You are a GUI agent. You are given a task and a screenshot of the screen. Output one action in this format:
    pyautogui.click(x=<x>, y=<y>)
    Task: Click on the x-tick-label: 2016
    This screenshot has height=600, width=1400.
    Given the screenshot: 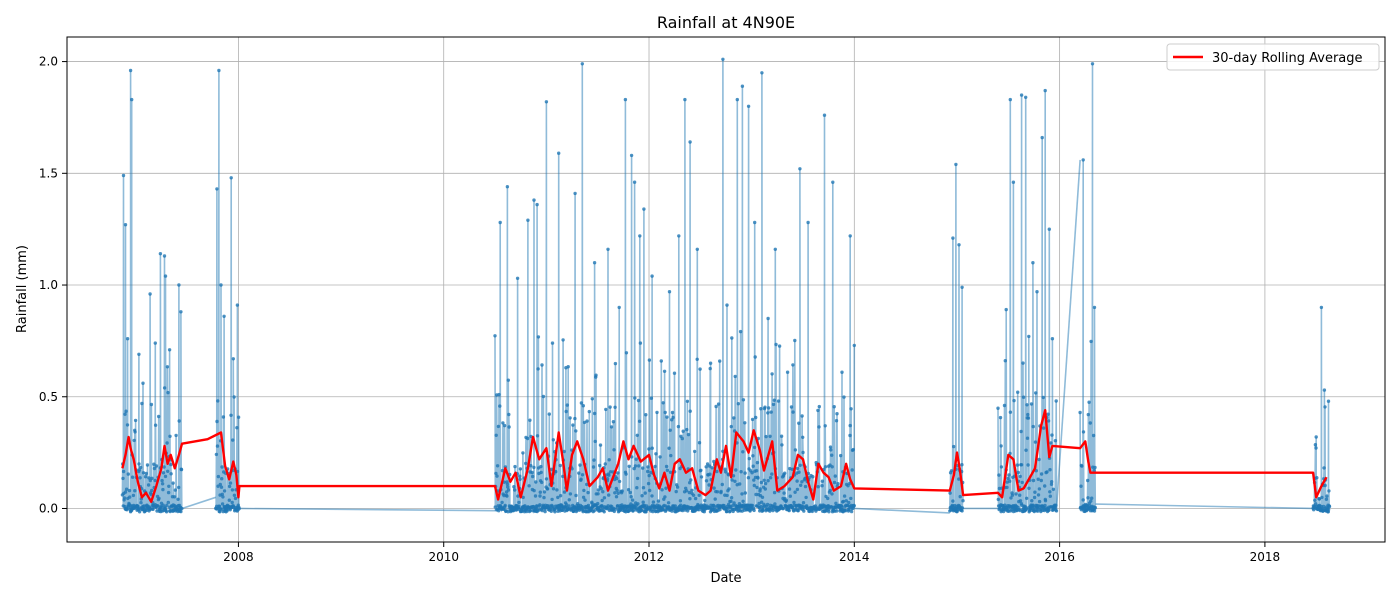 What is the action you would take?
    pyautogui.click(x=1059, y=557)
    